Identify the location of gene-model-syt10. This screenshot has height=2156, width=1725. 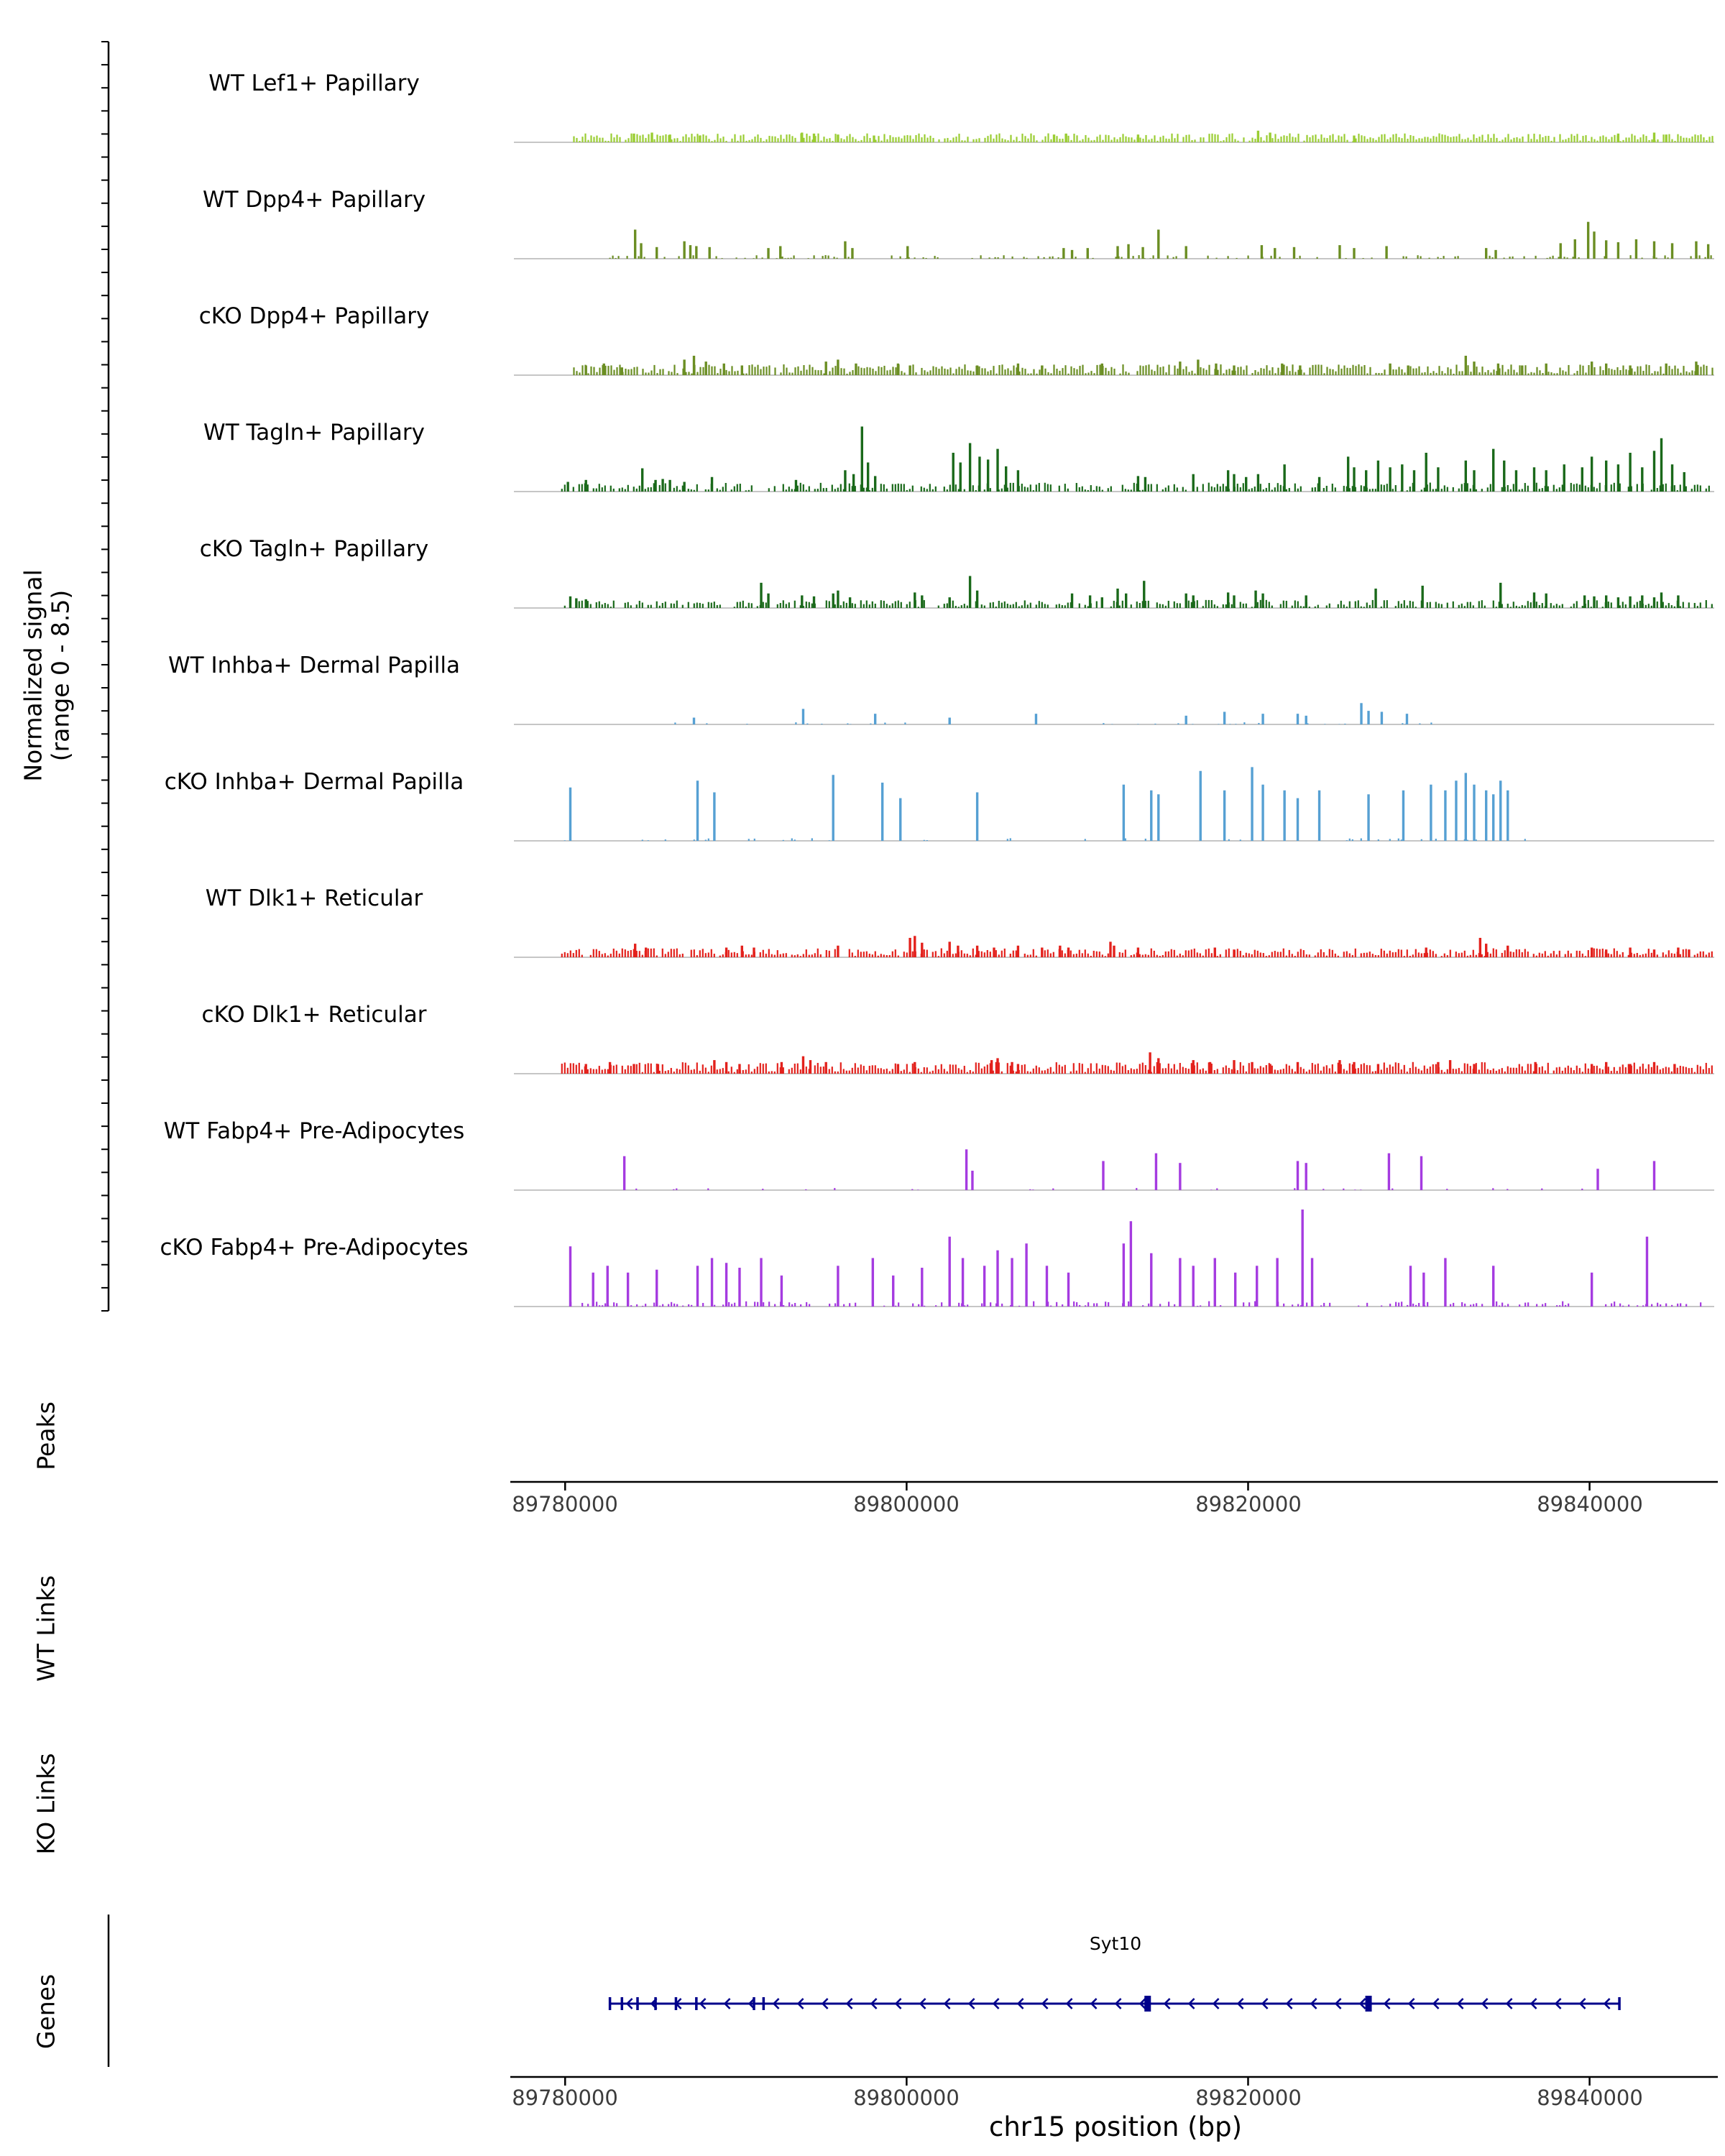
(1114, 2004).